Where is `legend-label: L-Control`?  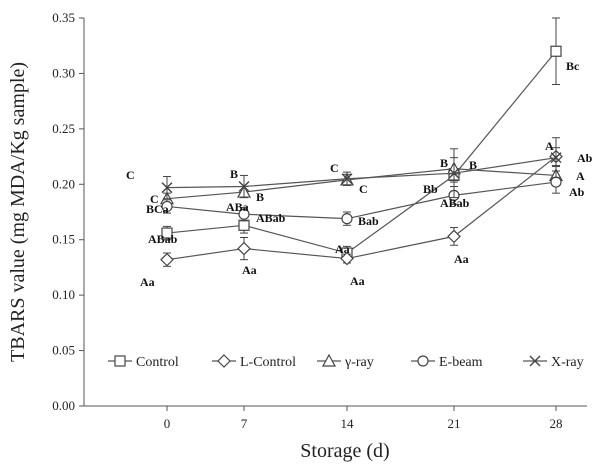
legend-label: L-Control is located at coordinates (268, 362).